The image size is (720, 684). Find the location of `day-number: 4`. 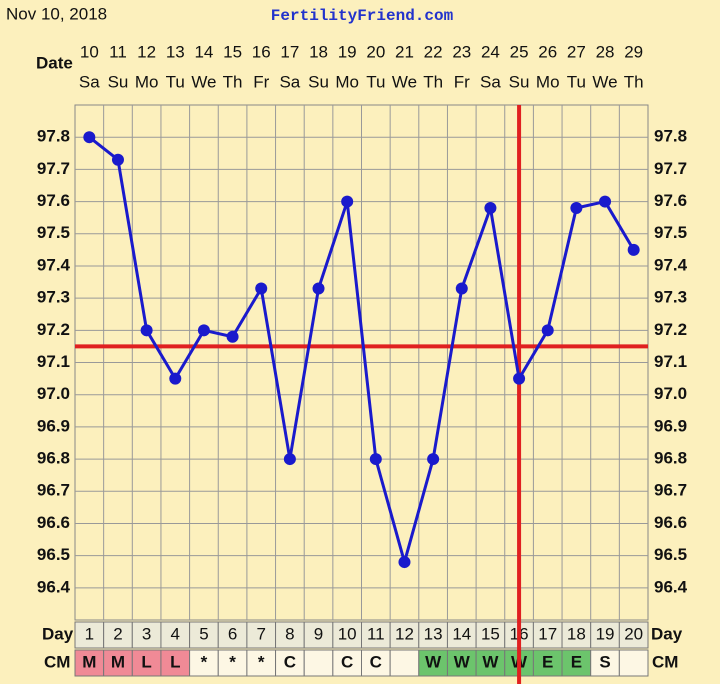

day-number: 4 is located at coordinates (175, 633).